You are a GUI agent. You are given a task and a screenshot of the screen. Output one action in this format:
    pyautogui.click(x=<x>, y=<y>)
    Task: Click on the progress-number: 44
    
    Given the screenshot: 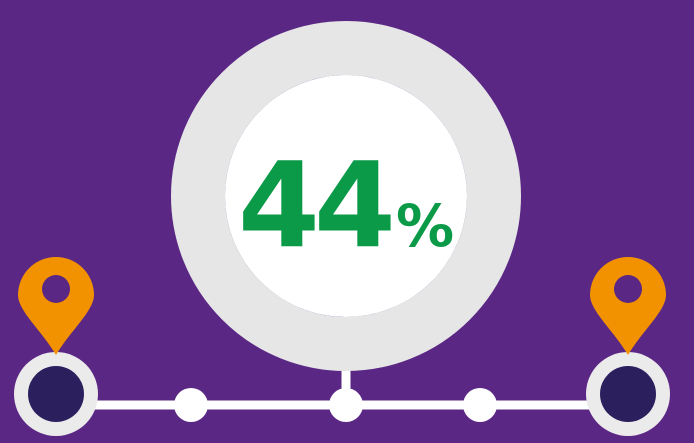 What is the action you would take?
    pyautogui.click(x=314, y=205)
    